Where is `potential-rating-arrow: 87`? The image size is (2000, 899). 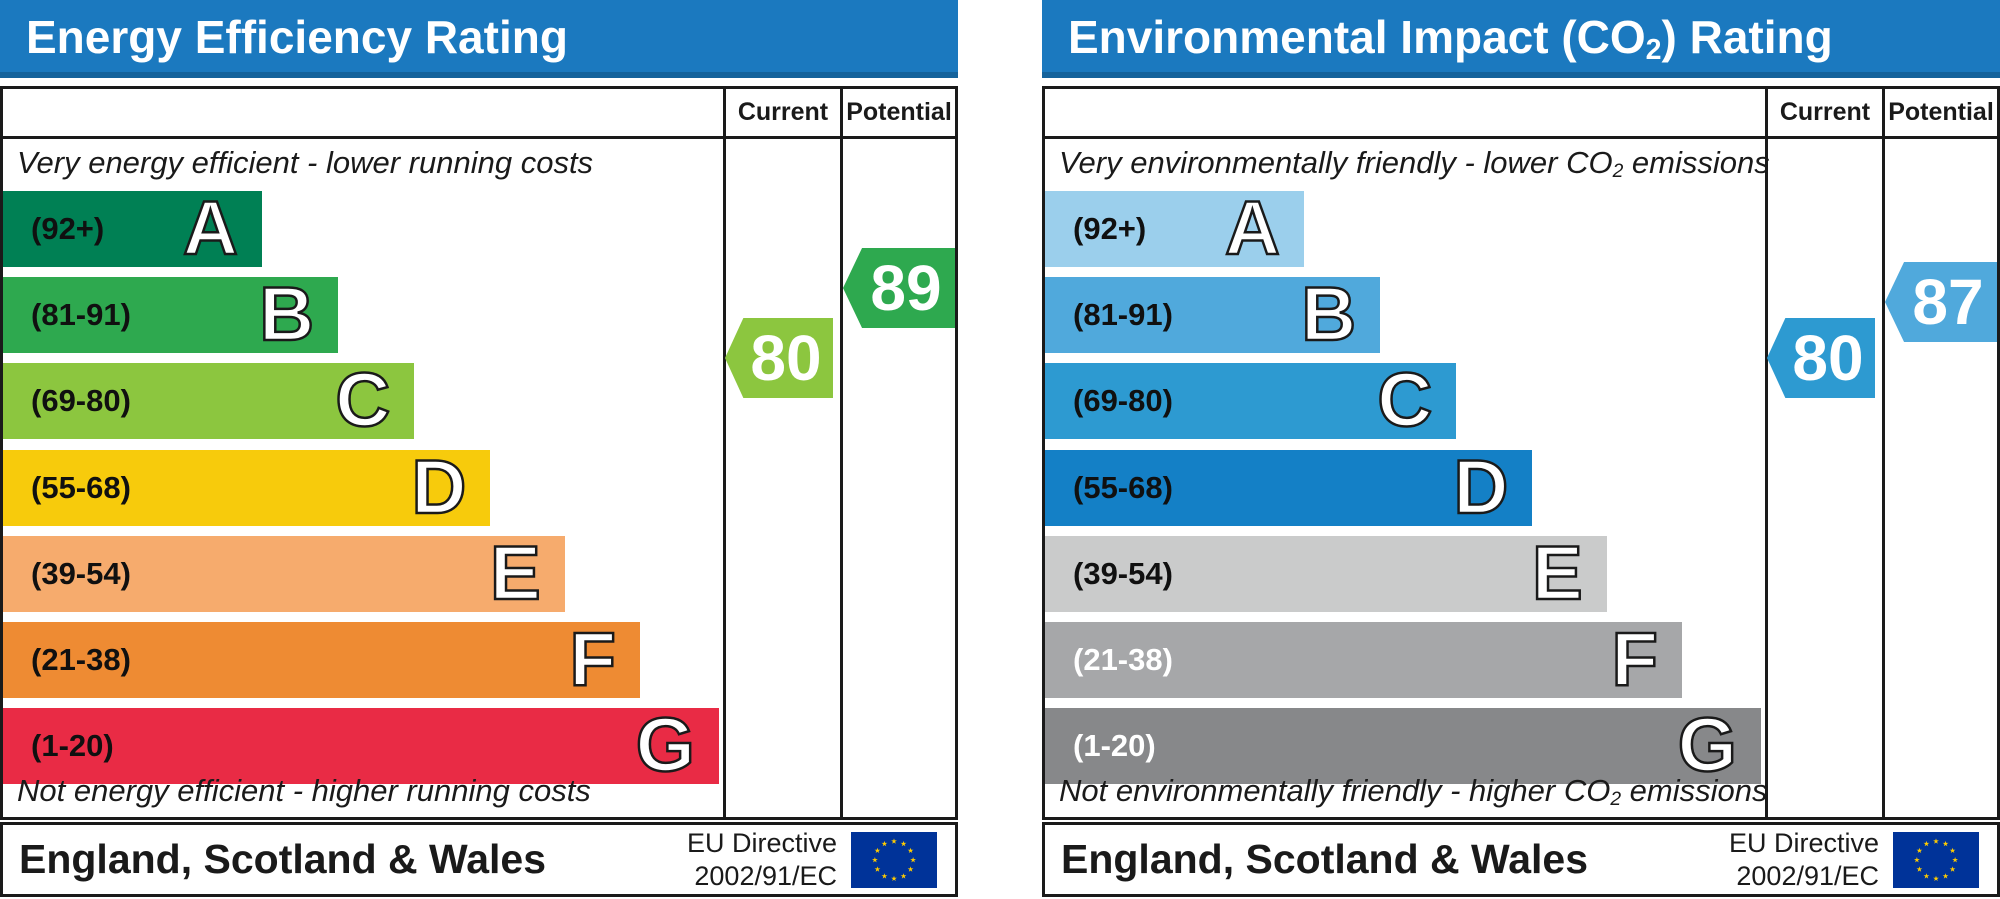 potential-rating-arrow: 87 is located at coordinates (1941, 302).